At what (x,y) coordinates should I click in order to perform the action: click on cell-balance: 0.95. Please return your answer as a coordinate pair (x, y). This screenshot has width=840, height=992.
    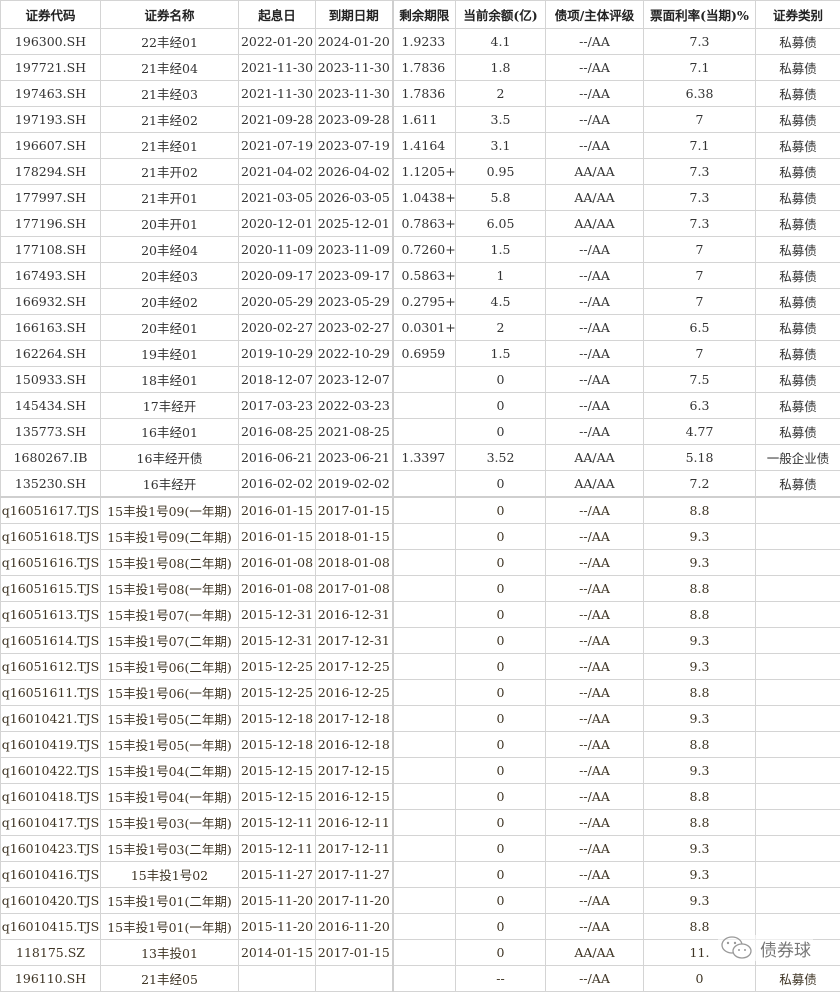
    Looking at the image, I should click on (501, 172).